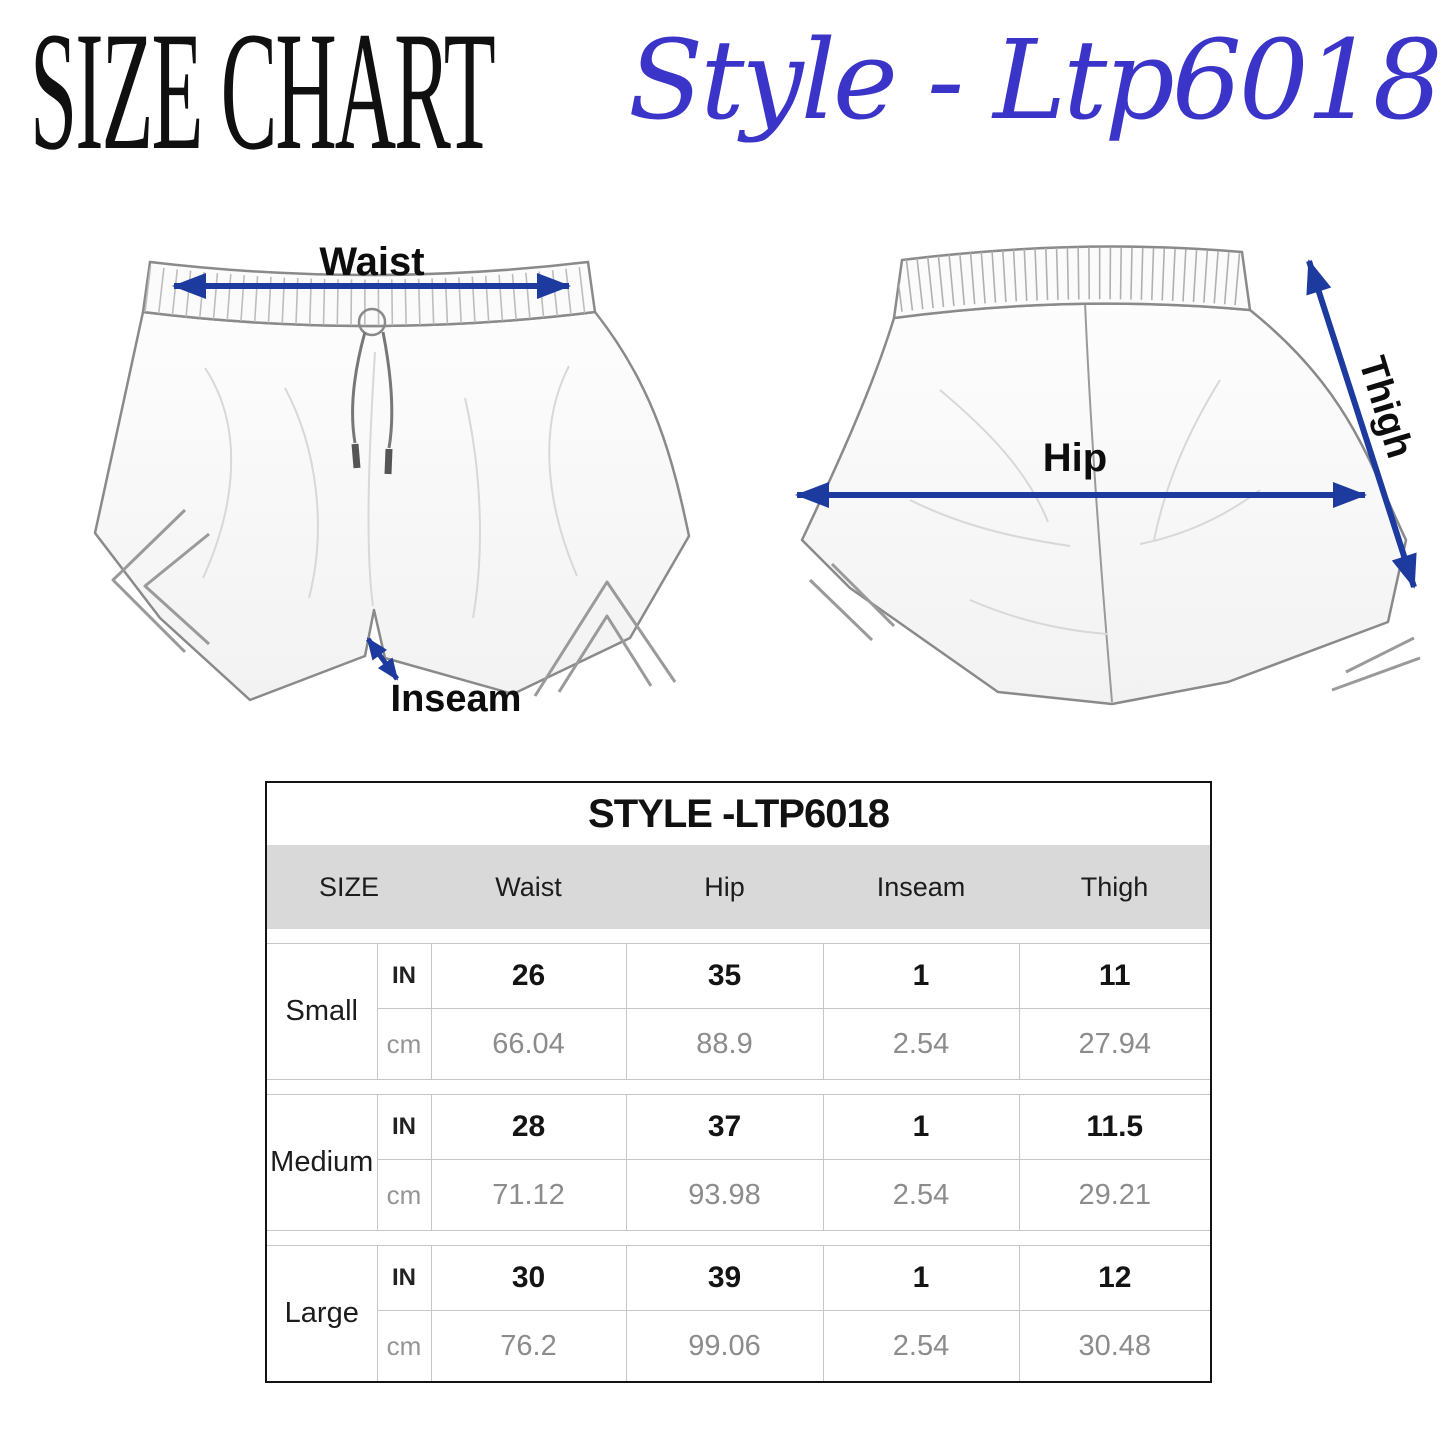 The width and height of the screenshot is (1445, 1445). Describe the element at coordinates (321, 1314) in the screenshot. I see `size-label-large: Large` at that location.